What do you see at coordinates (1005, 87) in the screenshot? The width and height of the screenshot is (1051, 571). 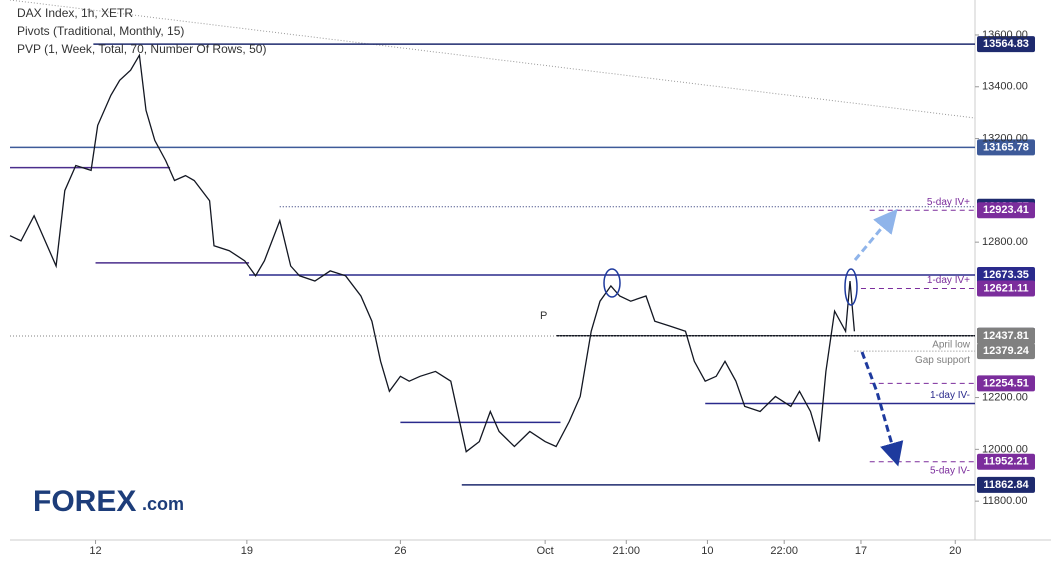 I see `y-tick-label: 13400.00` at bounding box center [1005, 87].